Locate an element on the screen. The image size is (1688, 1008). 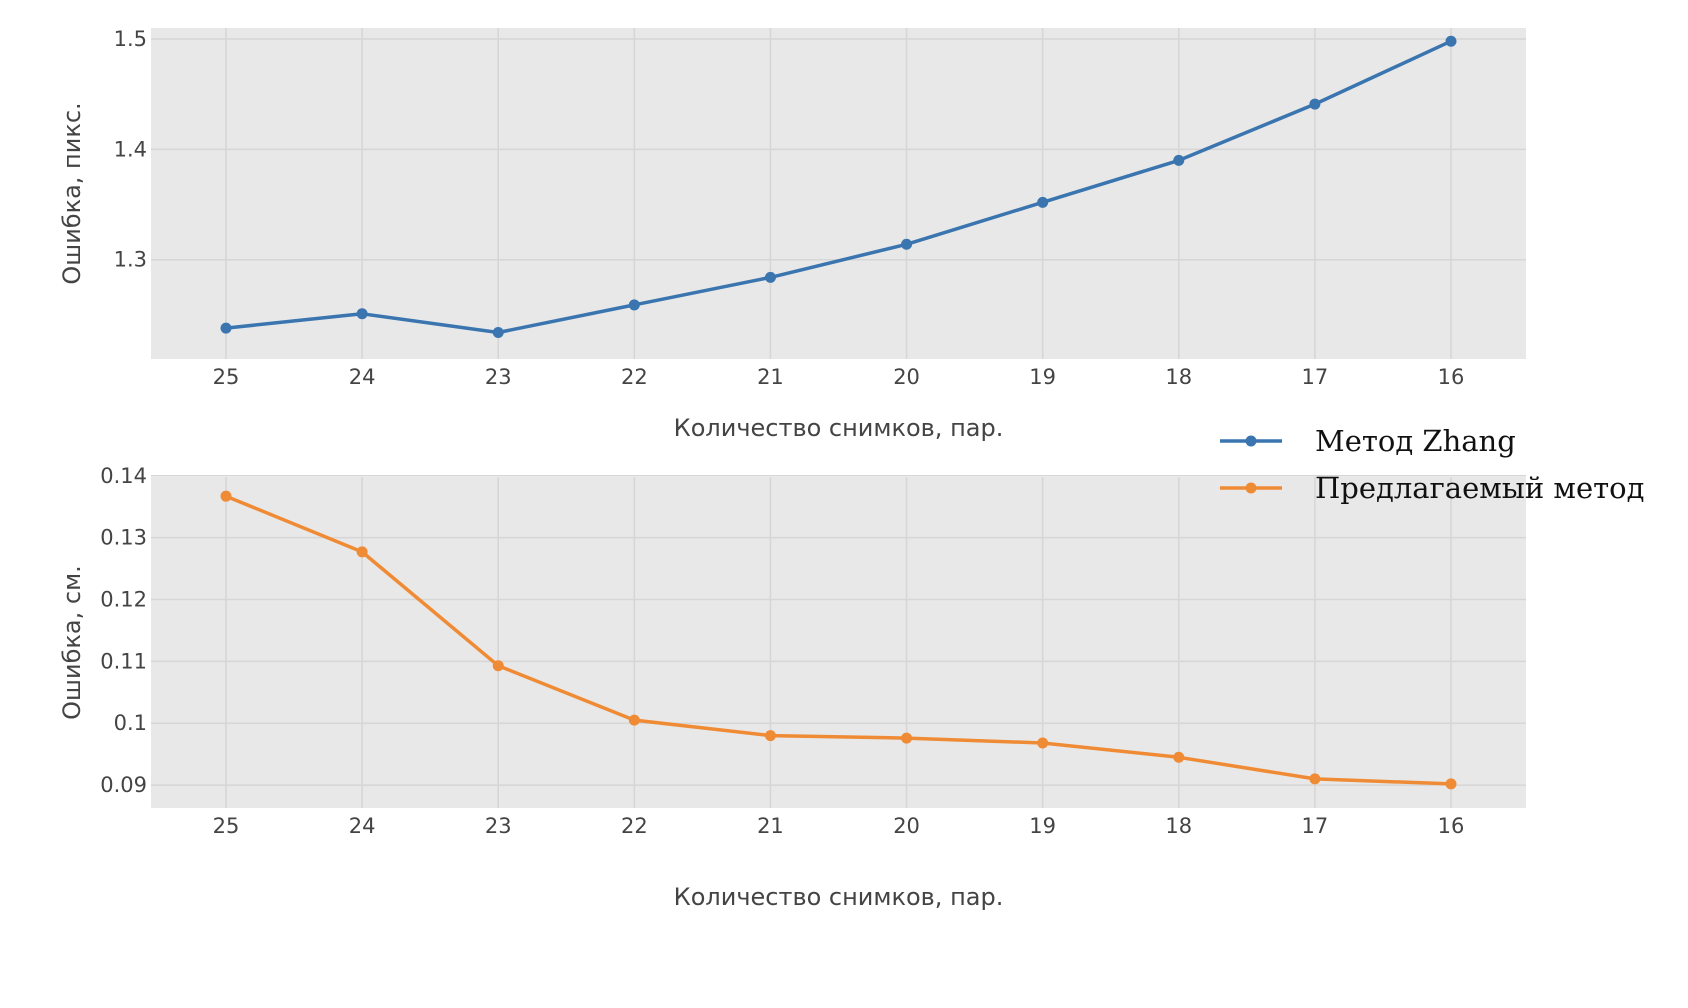
chart-2-x-tick-label: 18 is located at coordinates (1178, 826).